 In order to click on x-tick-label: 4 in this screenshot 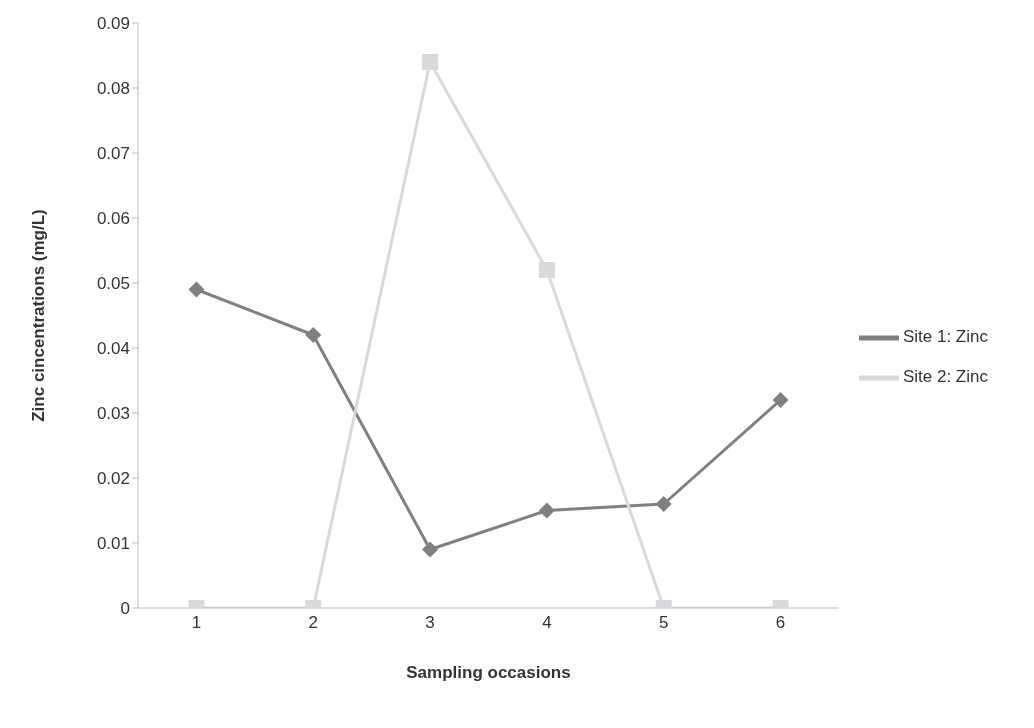, I will do `click(547, 623)`.